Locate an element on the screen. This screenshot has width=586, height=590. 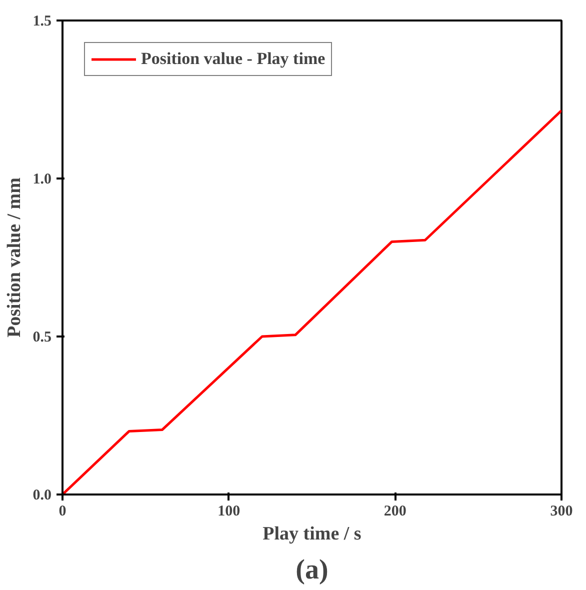
y-tick-label: 0.0 is located at coordinates (42, 496).